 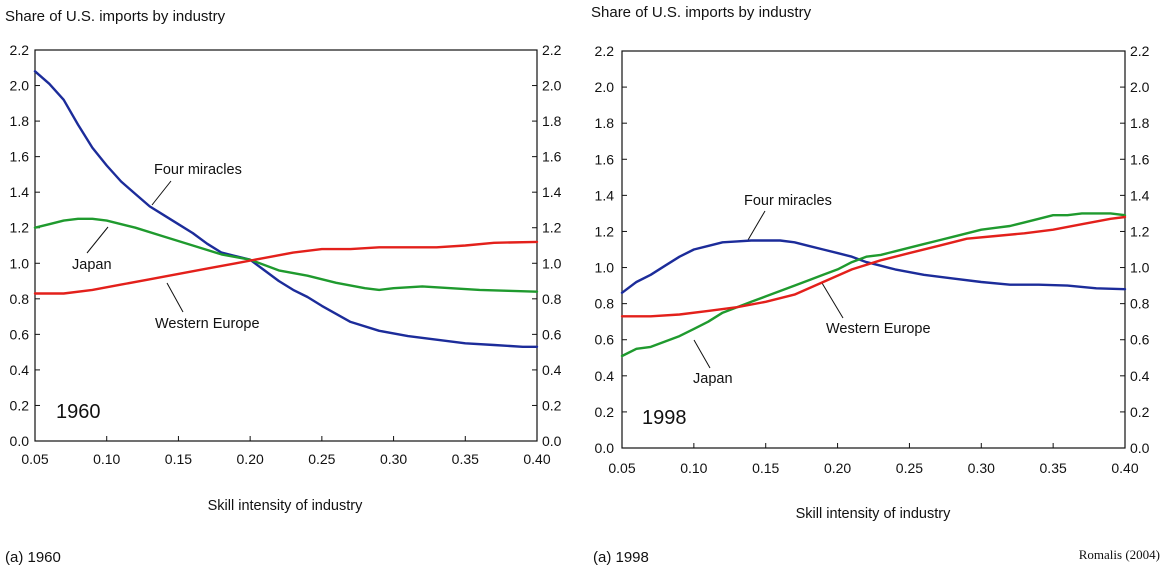 I want to click on year-label: 1998, so click(x=664, y=418).